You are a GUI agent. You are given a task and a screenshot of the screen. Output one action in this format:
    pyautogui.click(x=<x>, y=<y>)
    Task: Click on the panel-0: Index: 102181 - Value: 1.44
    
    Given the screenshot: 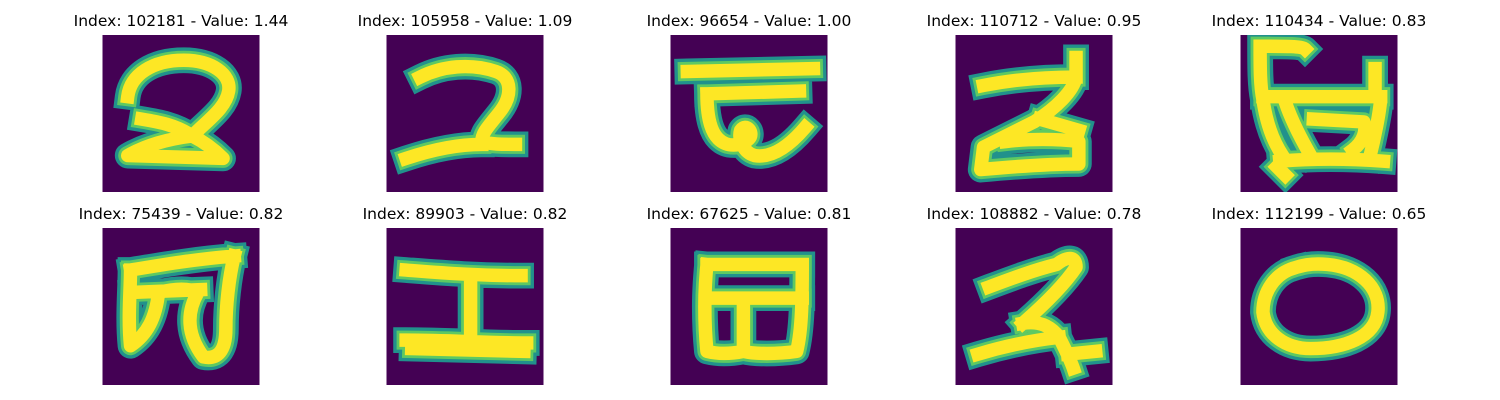 What is the action you would take?
    pyautogui.click(x=181, y=102)
    